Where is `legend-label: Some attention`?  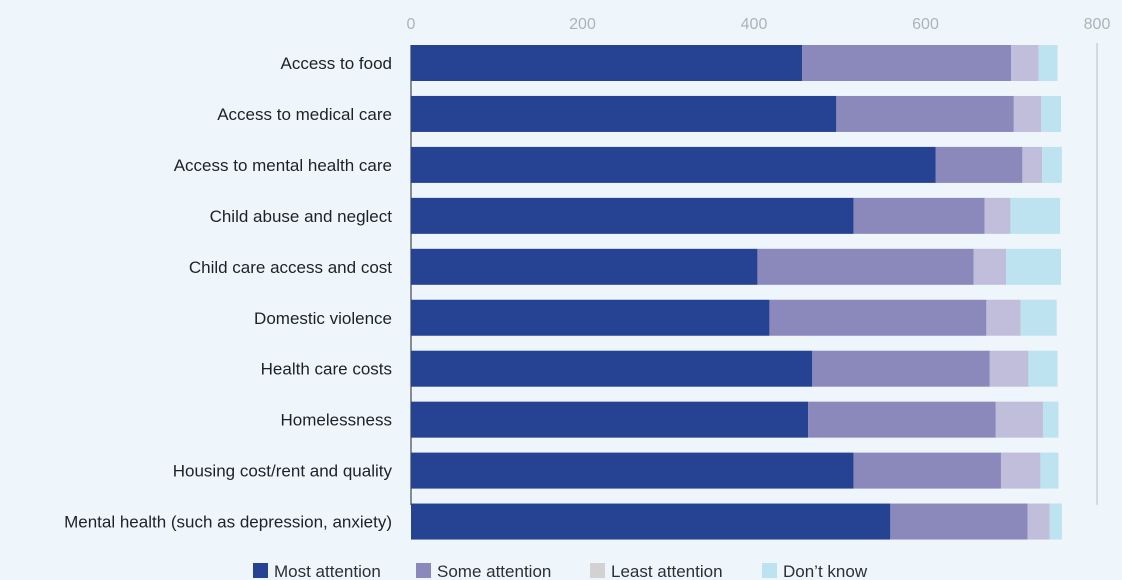
legend-label: Some attention is located at coordinates (494, 571).